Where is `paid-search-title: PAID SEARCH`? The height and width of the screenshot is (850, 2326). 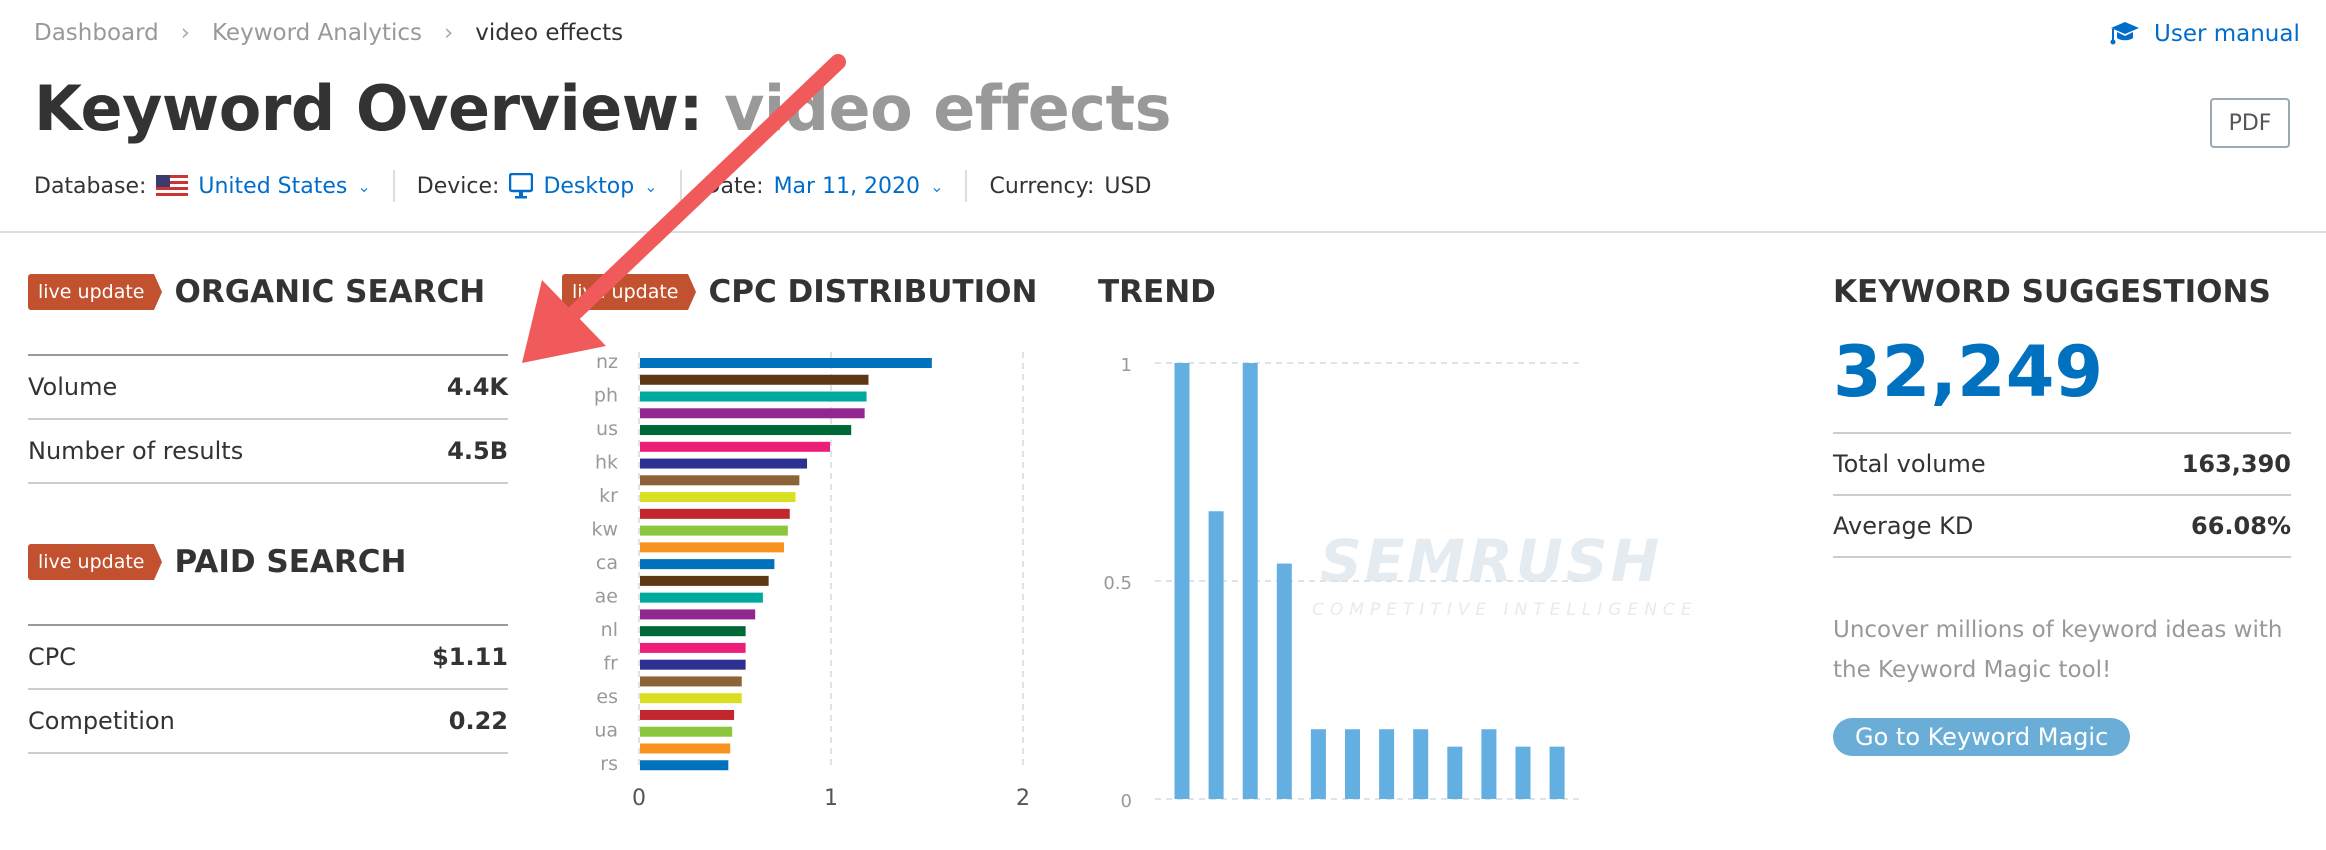
paid-search-title: PAID SEARCH is located at coordinates (290, 562).